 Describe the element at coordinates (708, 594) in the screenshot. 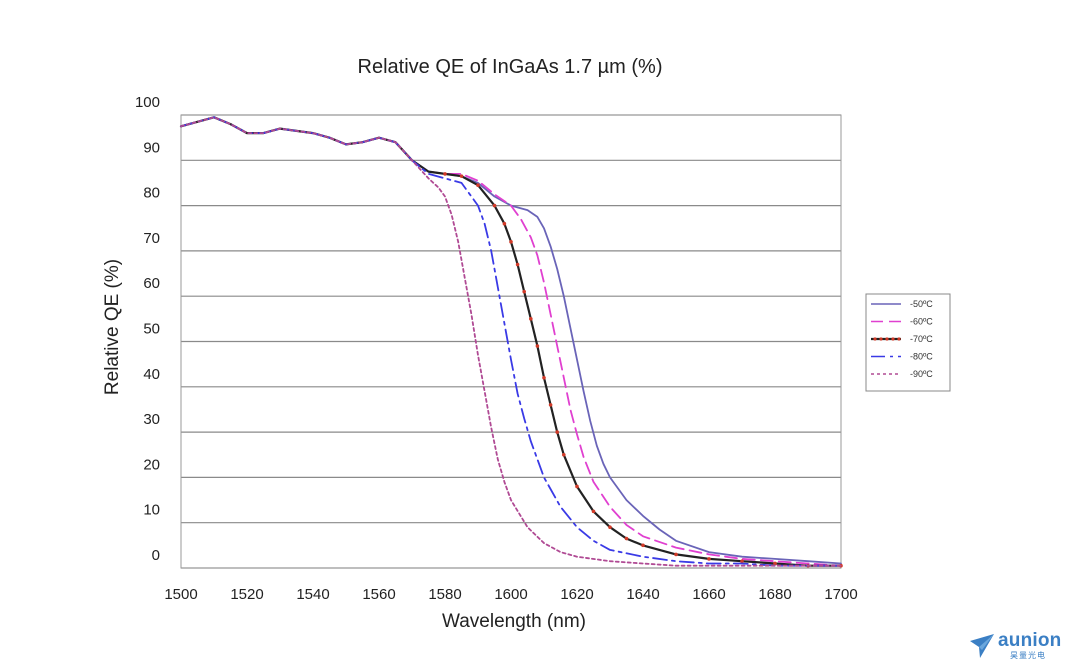

I see `x-tick-label: 1660` at that location.